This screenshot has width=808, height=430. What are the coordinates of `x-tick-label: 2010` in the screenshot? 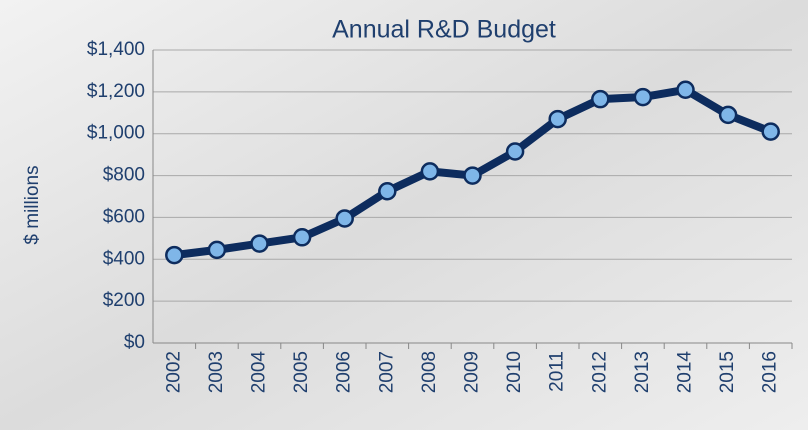 It's located at (514, 372).